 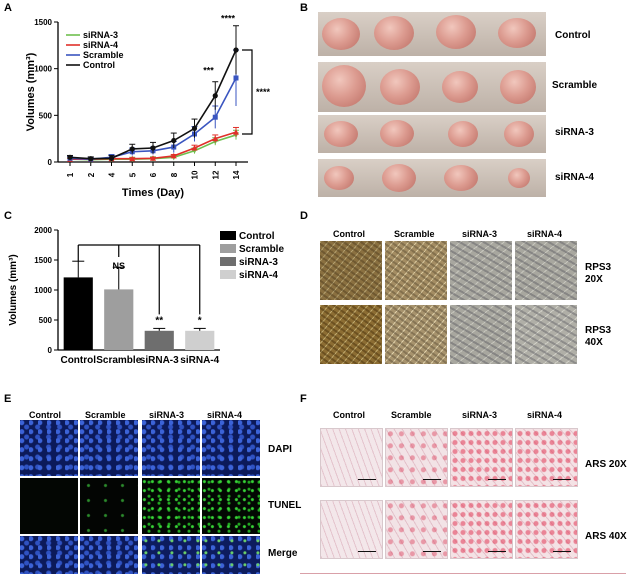 I want to click on x-tick-label: 1, so click(x=70, y=174).